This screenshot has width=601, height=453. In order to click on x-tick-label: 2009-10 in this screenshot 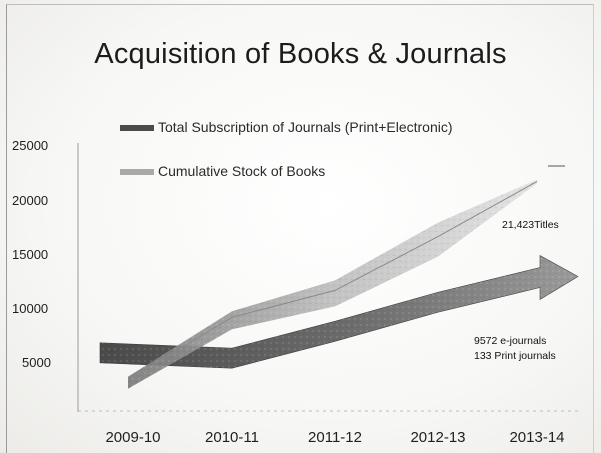, I will do `click(132, 437)`.